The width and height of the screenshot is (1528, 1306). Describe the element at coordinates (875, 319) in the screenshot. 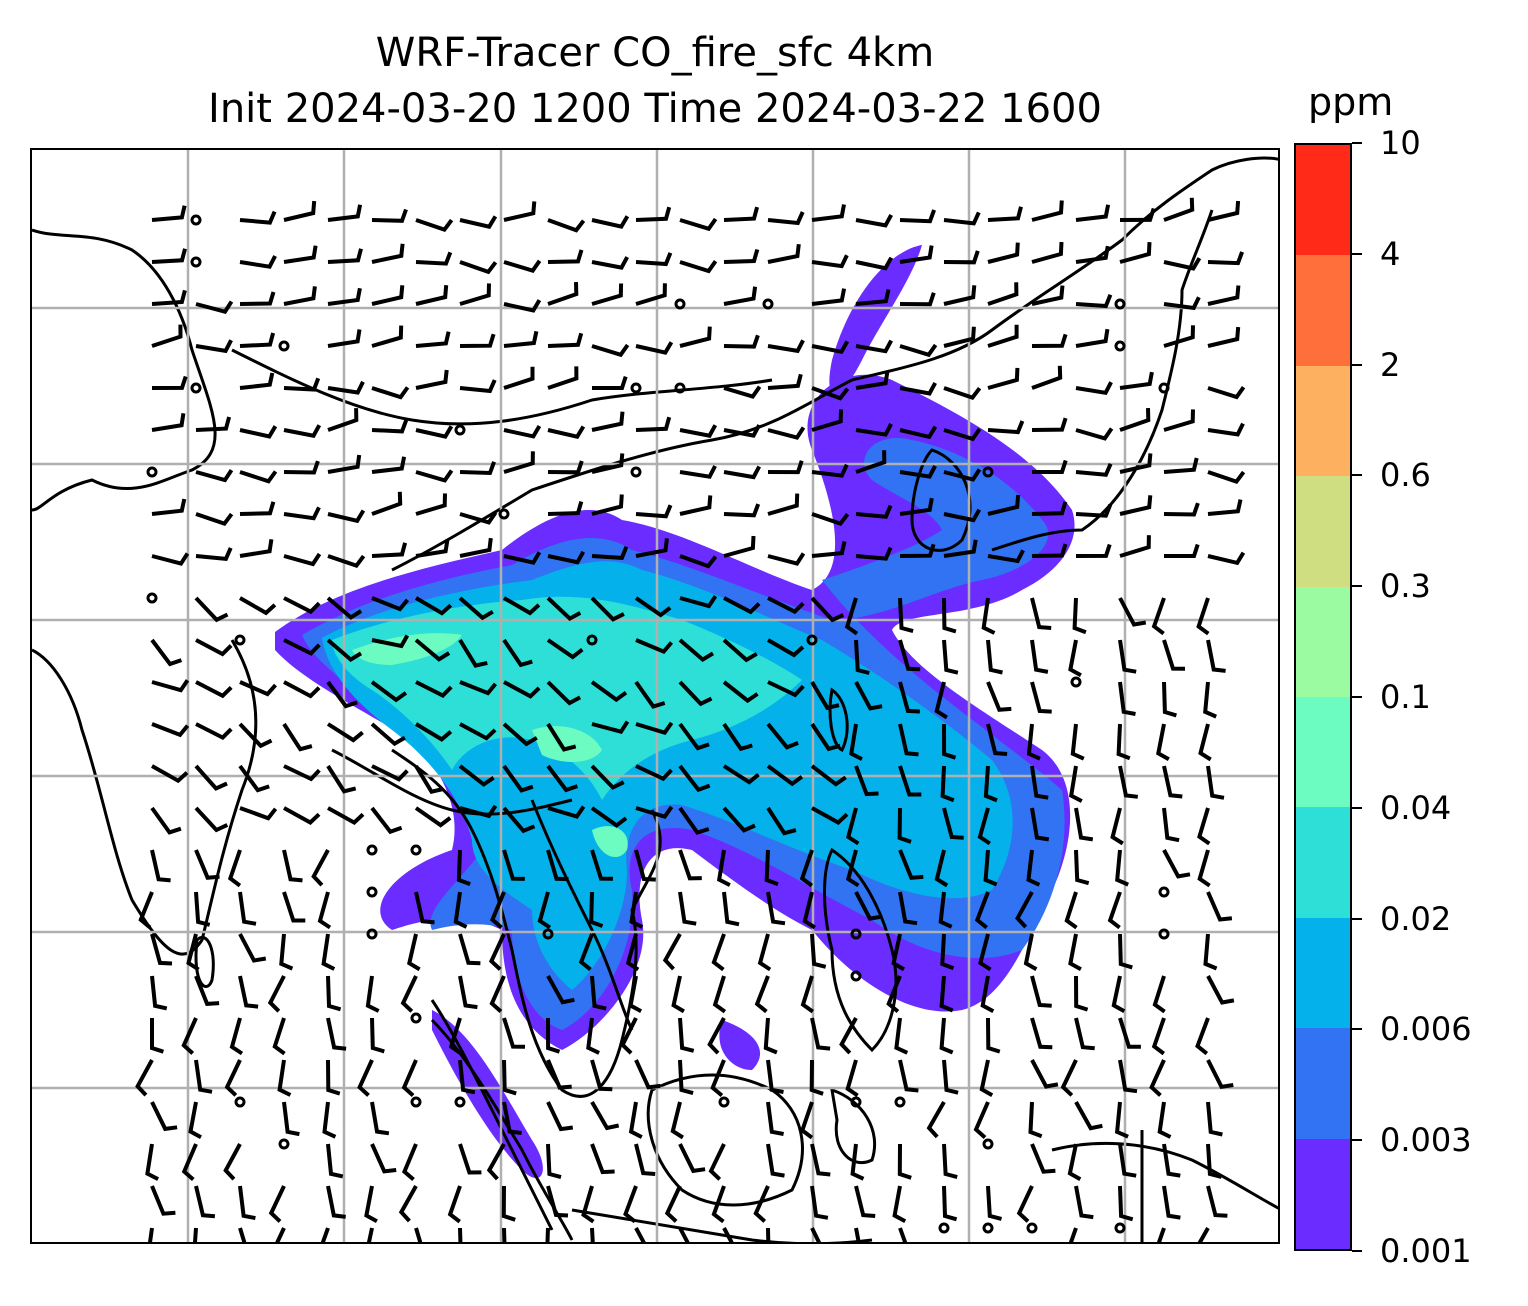

I see `plume-outer-north-arm` at that location.